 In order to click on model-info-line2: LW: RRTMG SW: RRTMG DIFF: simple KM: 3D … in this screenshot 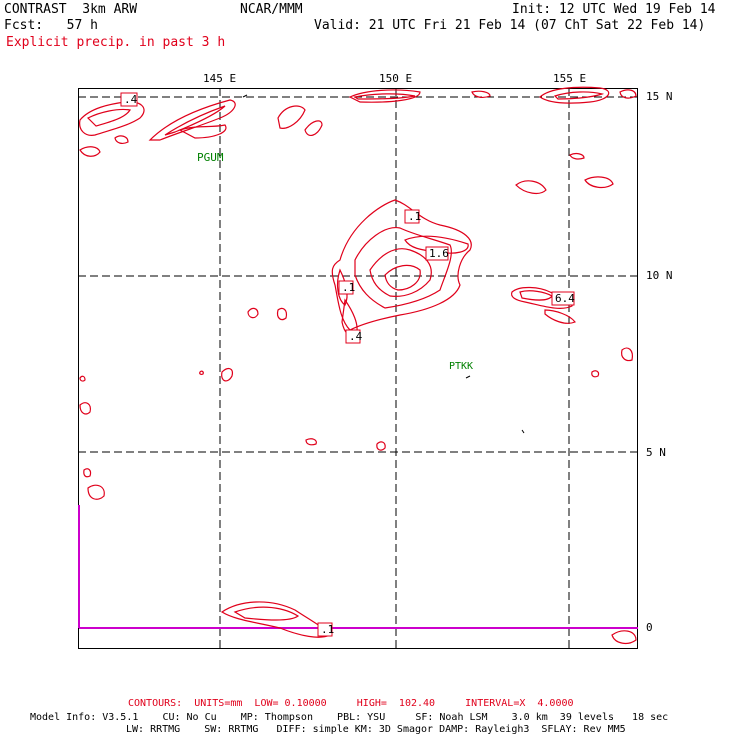, I will do `click(376, 729)`.